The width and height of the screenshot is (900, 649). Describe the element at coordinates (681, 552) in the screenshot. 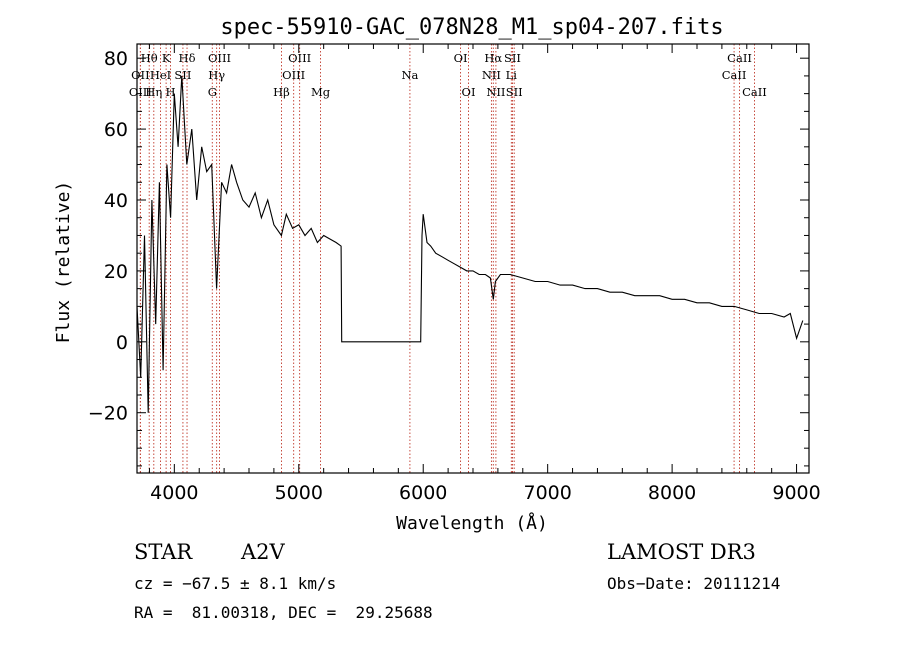

I see `survey-name: LAMOST DR3` at that location.